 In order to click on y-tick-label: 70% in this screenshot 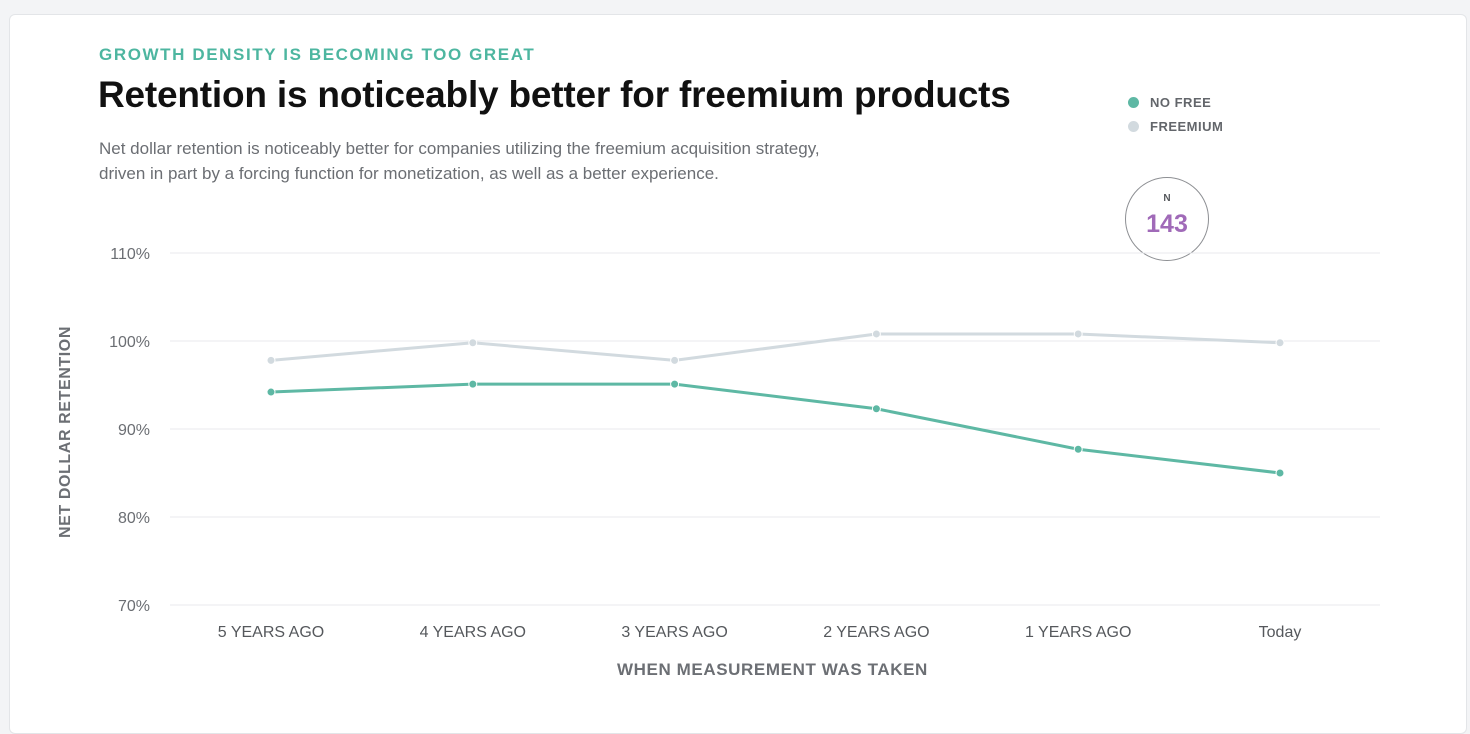, I will do `click(134, 606)`.